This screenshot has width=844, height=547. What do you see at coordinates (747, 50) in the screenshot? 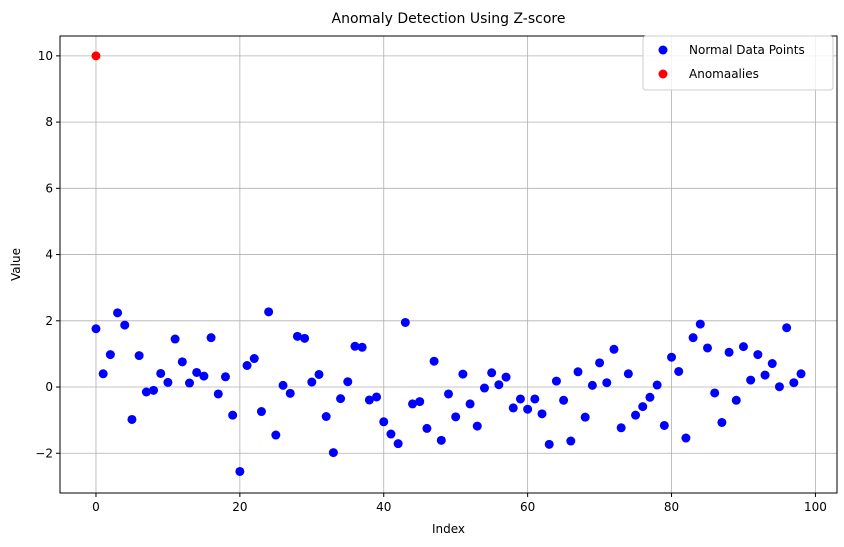
I see `legend-label-normal: Normal Data Points` at bounding box center [747, 50].